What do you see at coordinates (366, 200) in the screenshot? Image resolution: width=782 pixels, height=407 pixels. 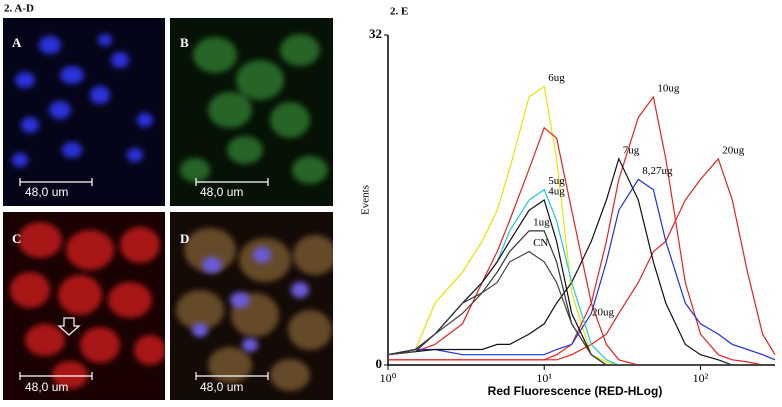 I see `y-axis-label: Events` at bounding box center [366, 200].